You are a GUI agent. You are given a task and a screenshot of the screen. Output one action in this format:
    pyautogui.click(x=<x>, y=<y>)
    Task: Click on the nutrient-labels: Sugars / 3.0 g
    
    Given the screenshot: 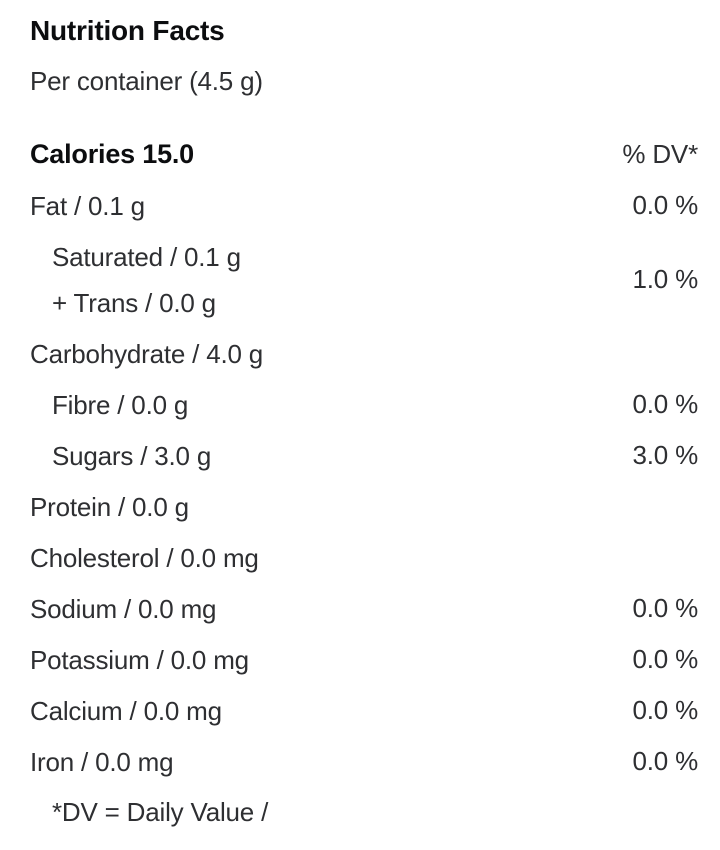 What is the action you would take?
    pyautogui.click(x=120, y=456)
    